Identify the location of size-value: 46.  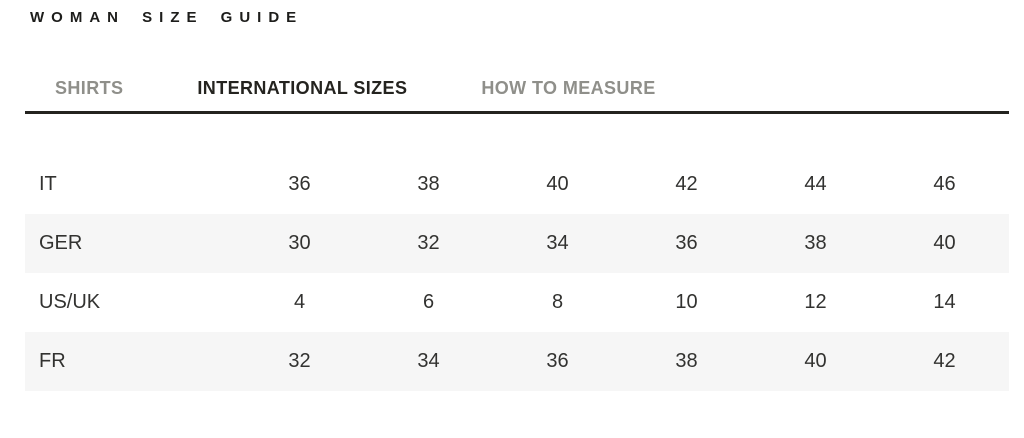
(944, 184).